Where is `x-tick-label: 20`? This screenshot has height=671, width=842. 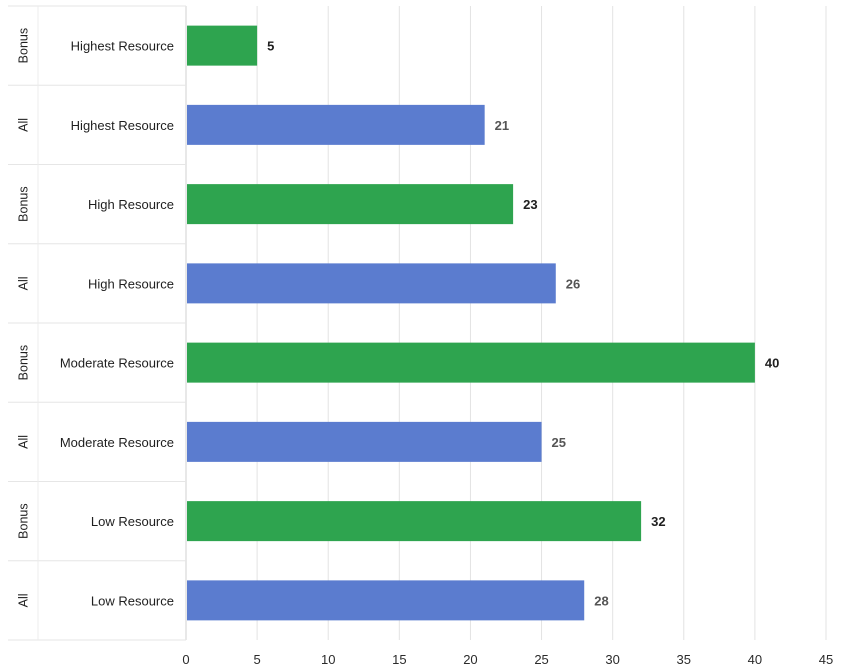
x-tick-label: 20 is located at coordinates (470, 659).